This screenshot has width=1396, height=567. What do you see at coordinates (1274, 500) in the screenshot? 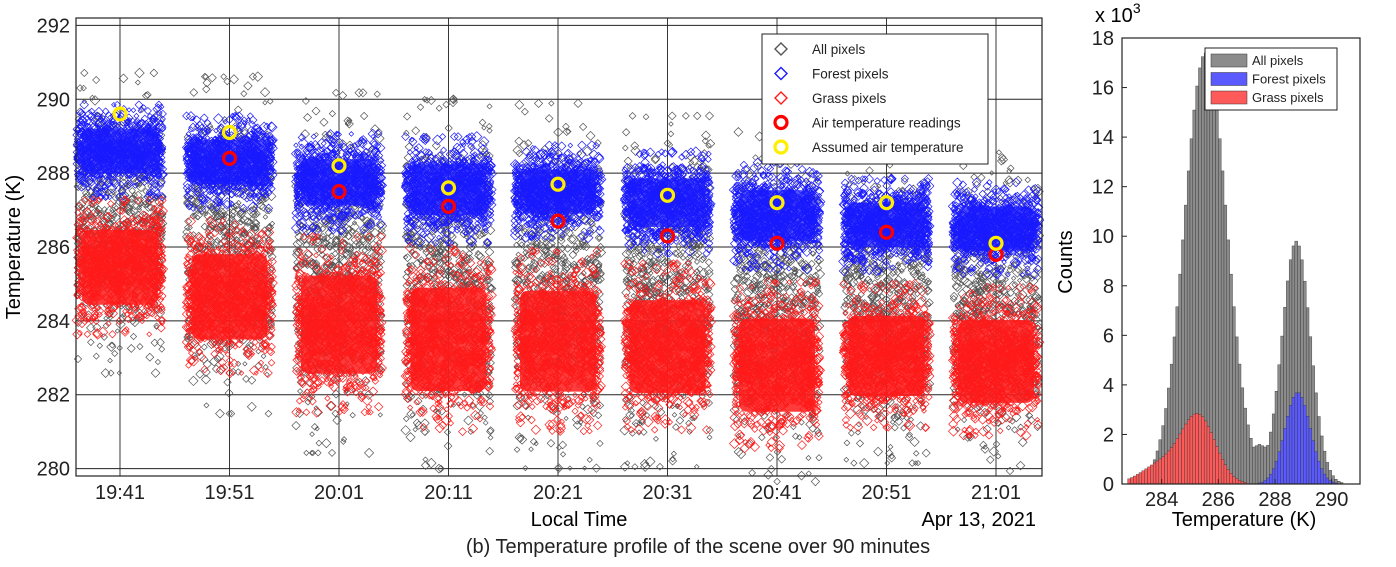
I see `histogram-x-tick-label: 288` at bounding box center [1274, 500].